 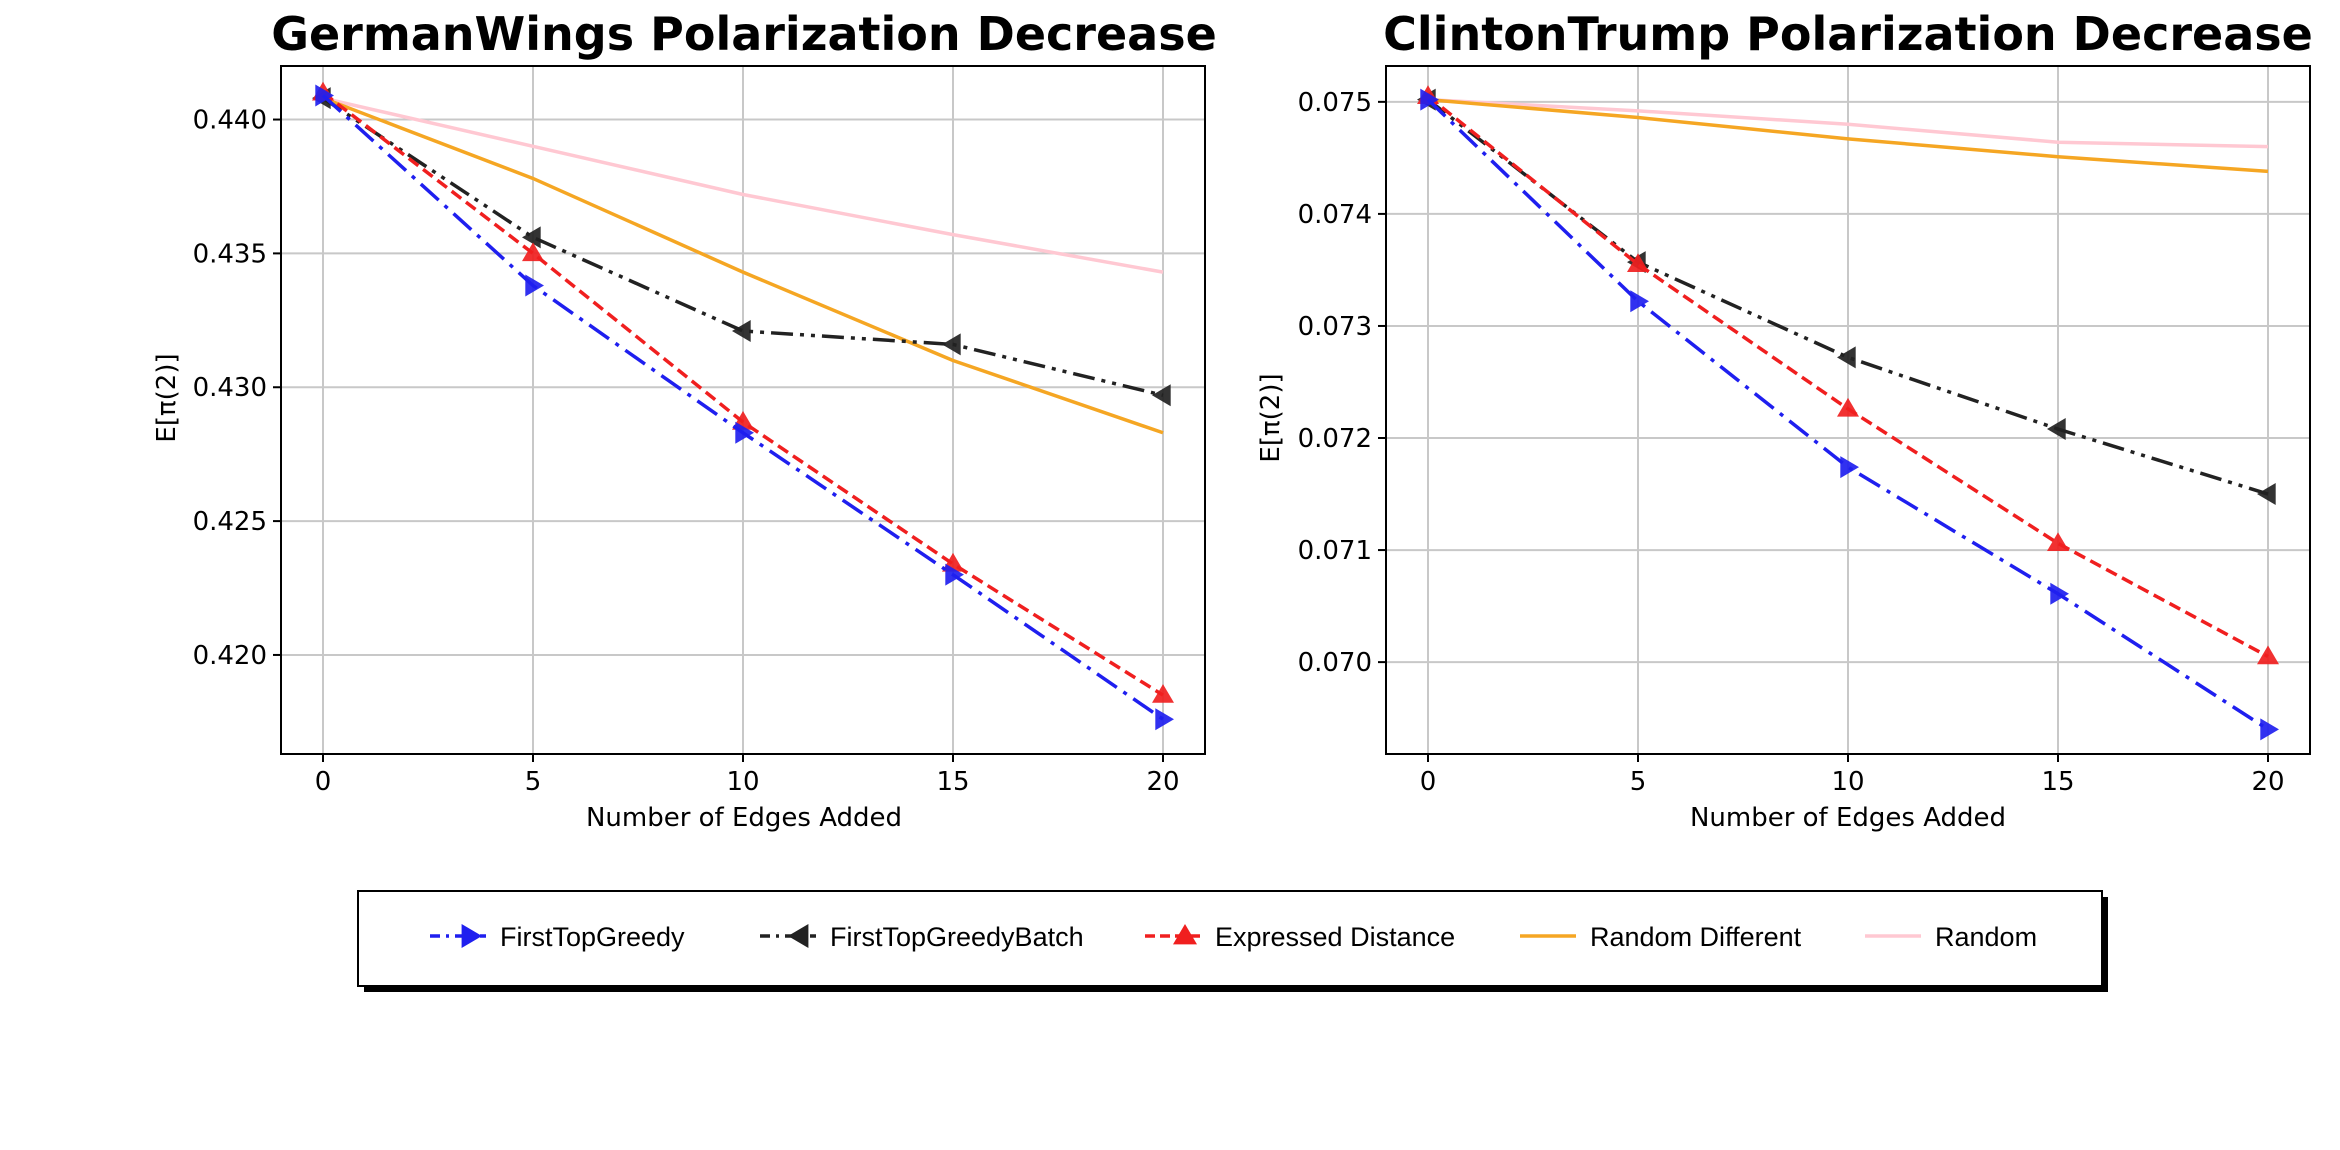 I want to click on legend-item-random: Random, so click(x=1951, y=937).